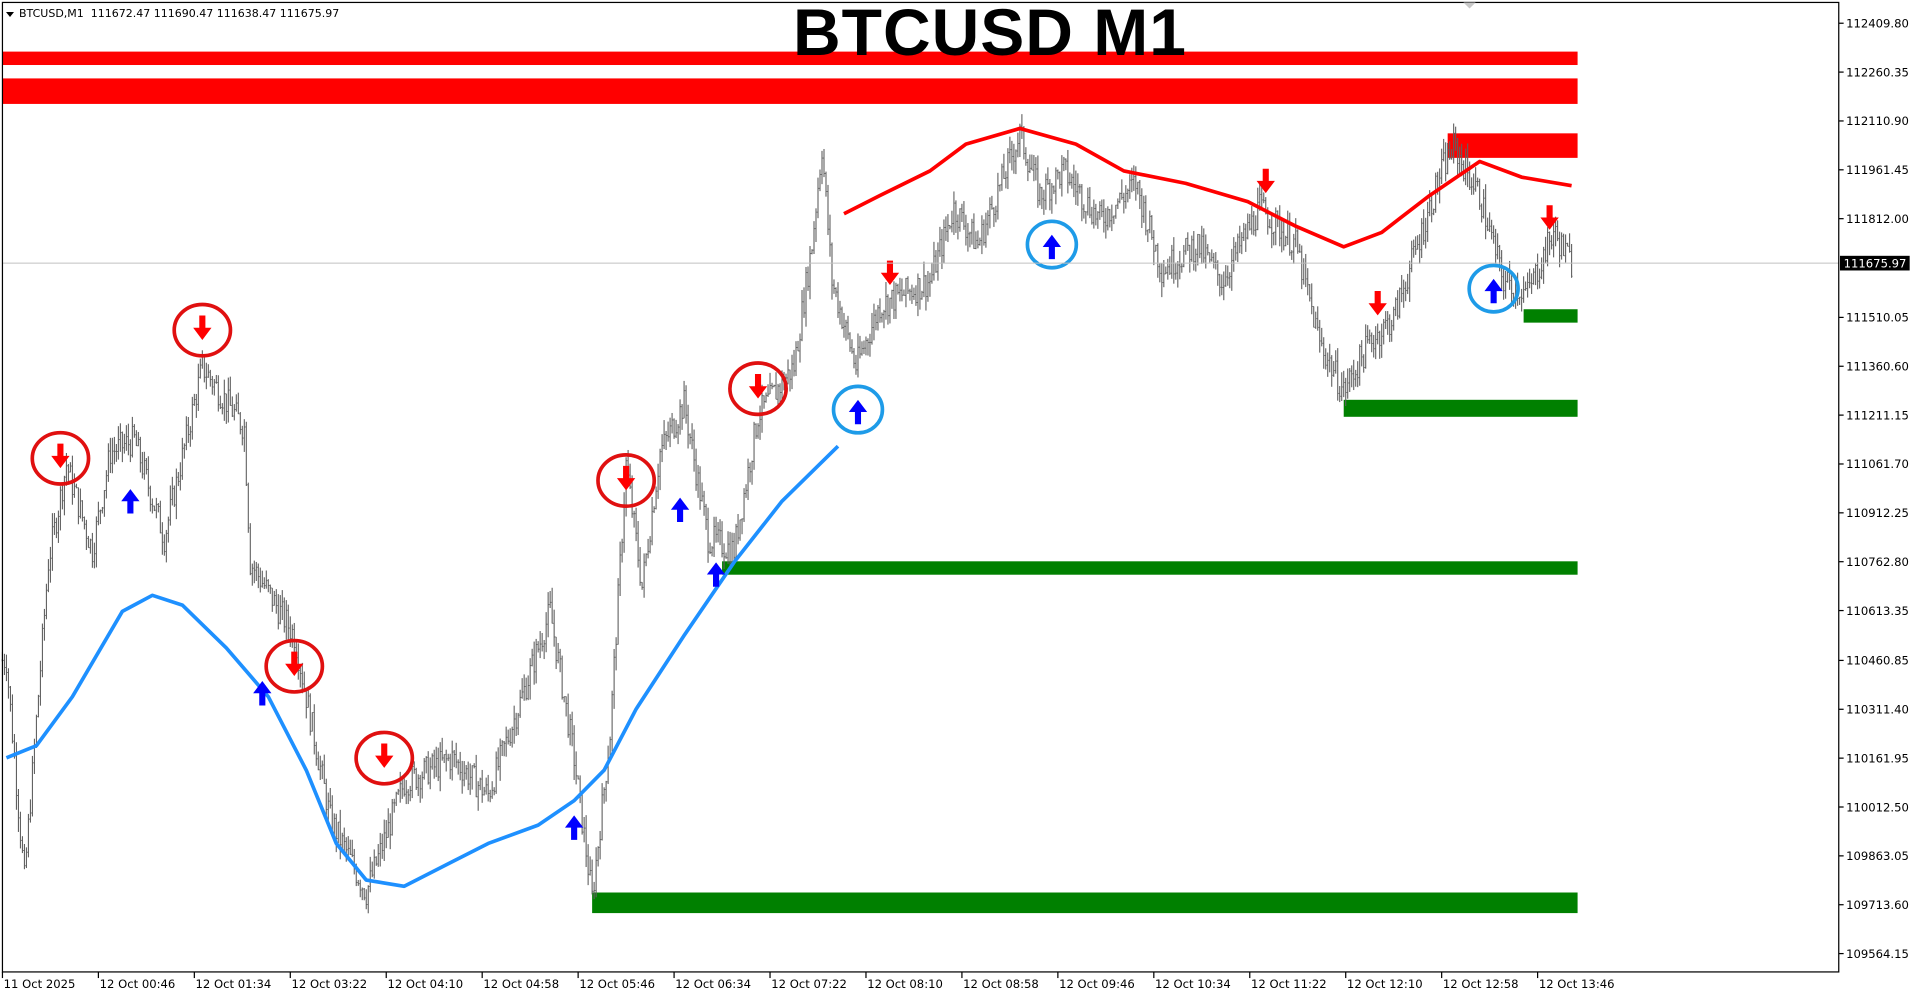  What do you see at coordinates (1289, 984) in the screenshot?
I see `svg-text: 12 Oct 11:22` at bounding box center [1289, 984].